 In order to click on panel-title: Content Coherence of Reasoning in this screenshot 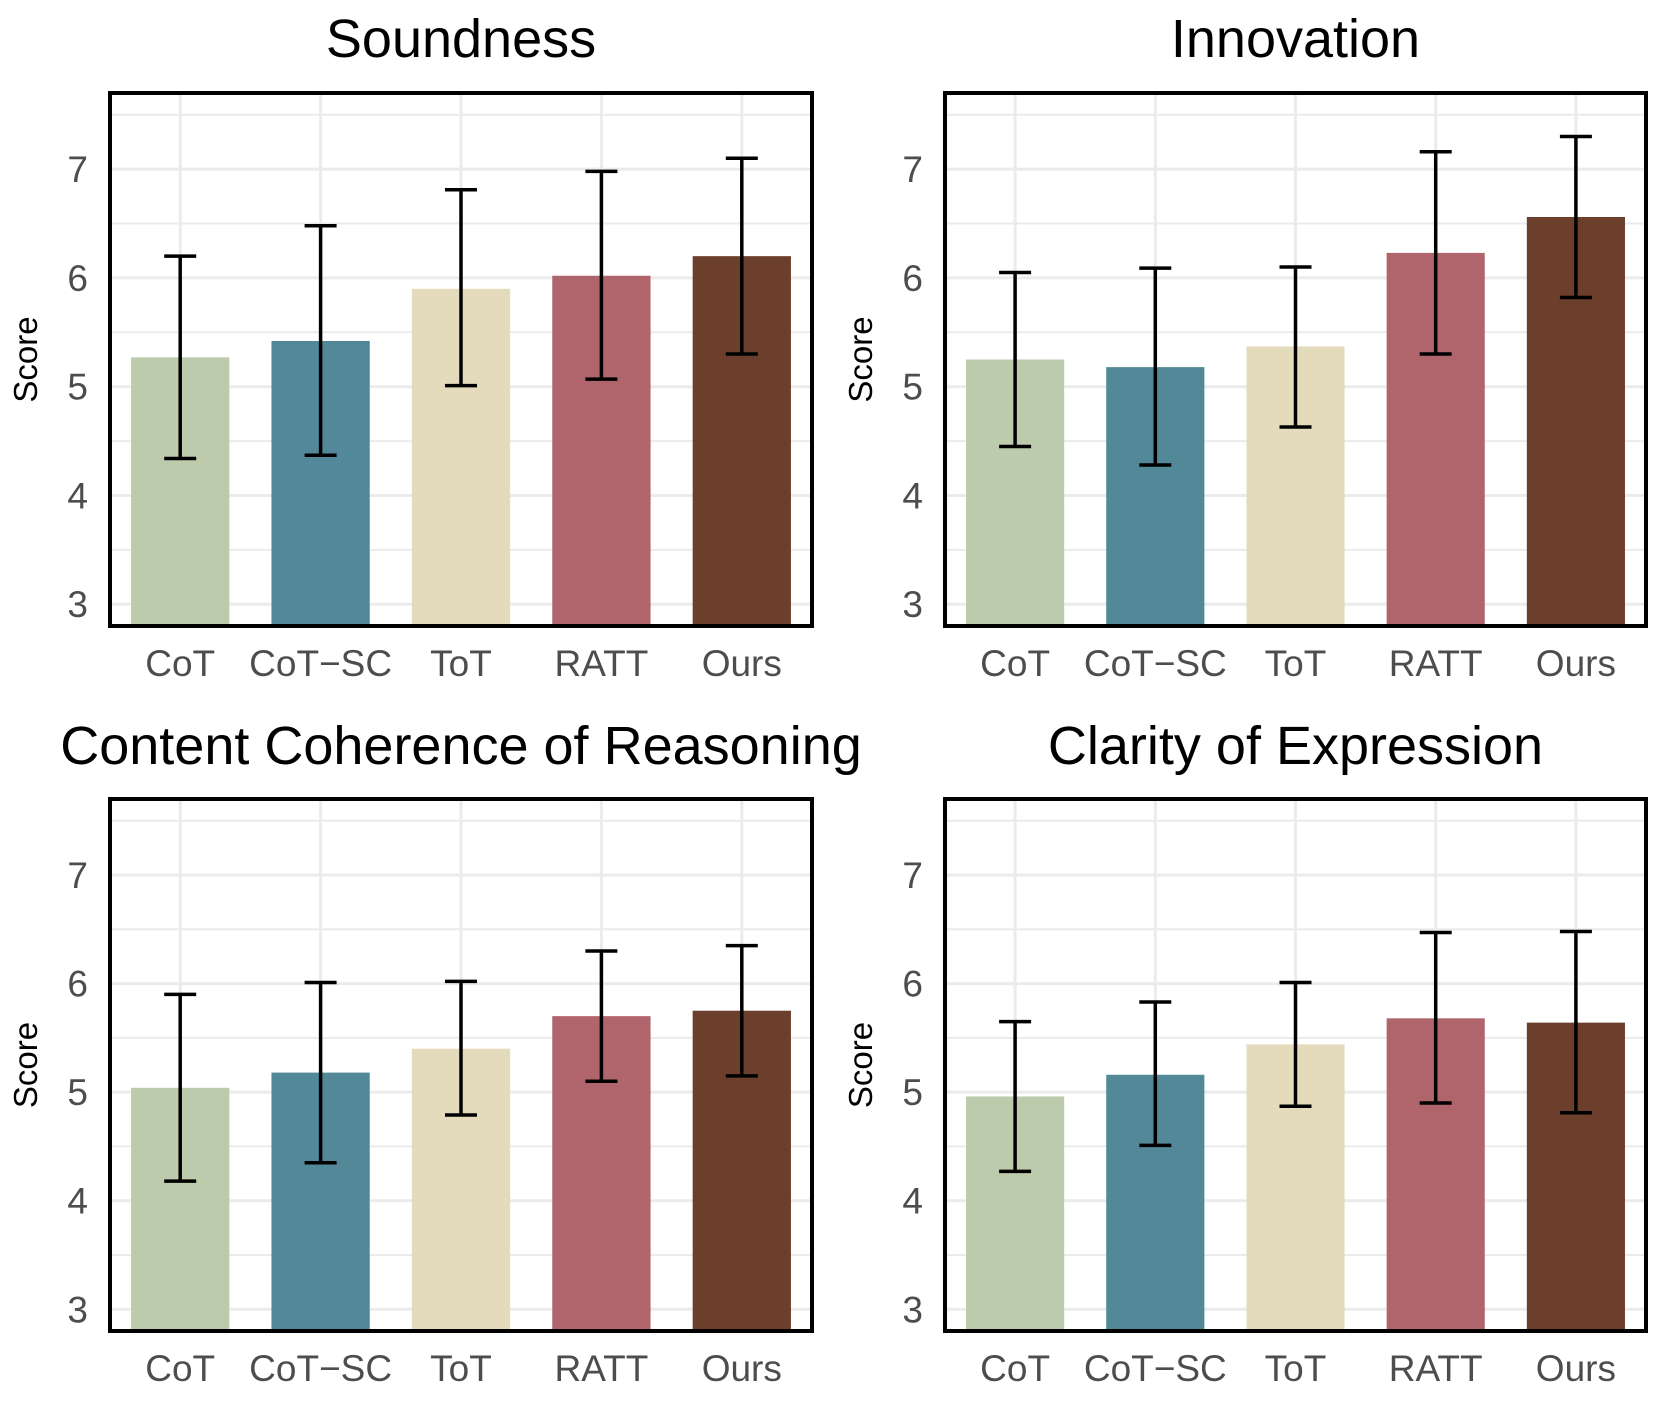, I will do `click(461, 746)`.